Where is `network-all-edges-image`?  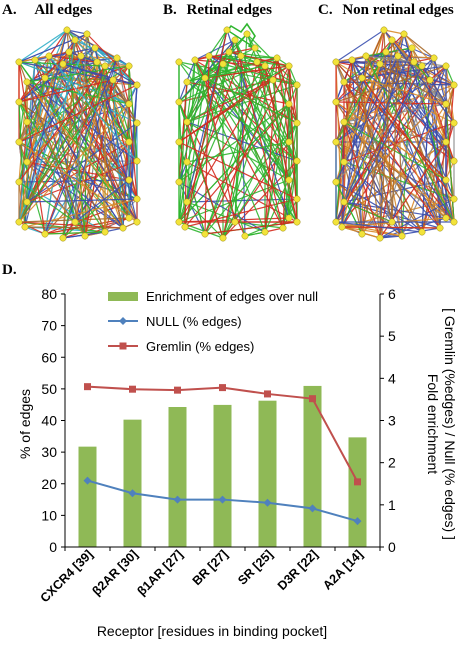 network-all-edges-image is located at coordinates (78, 134).